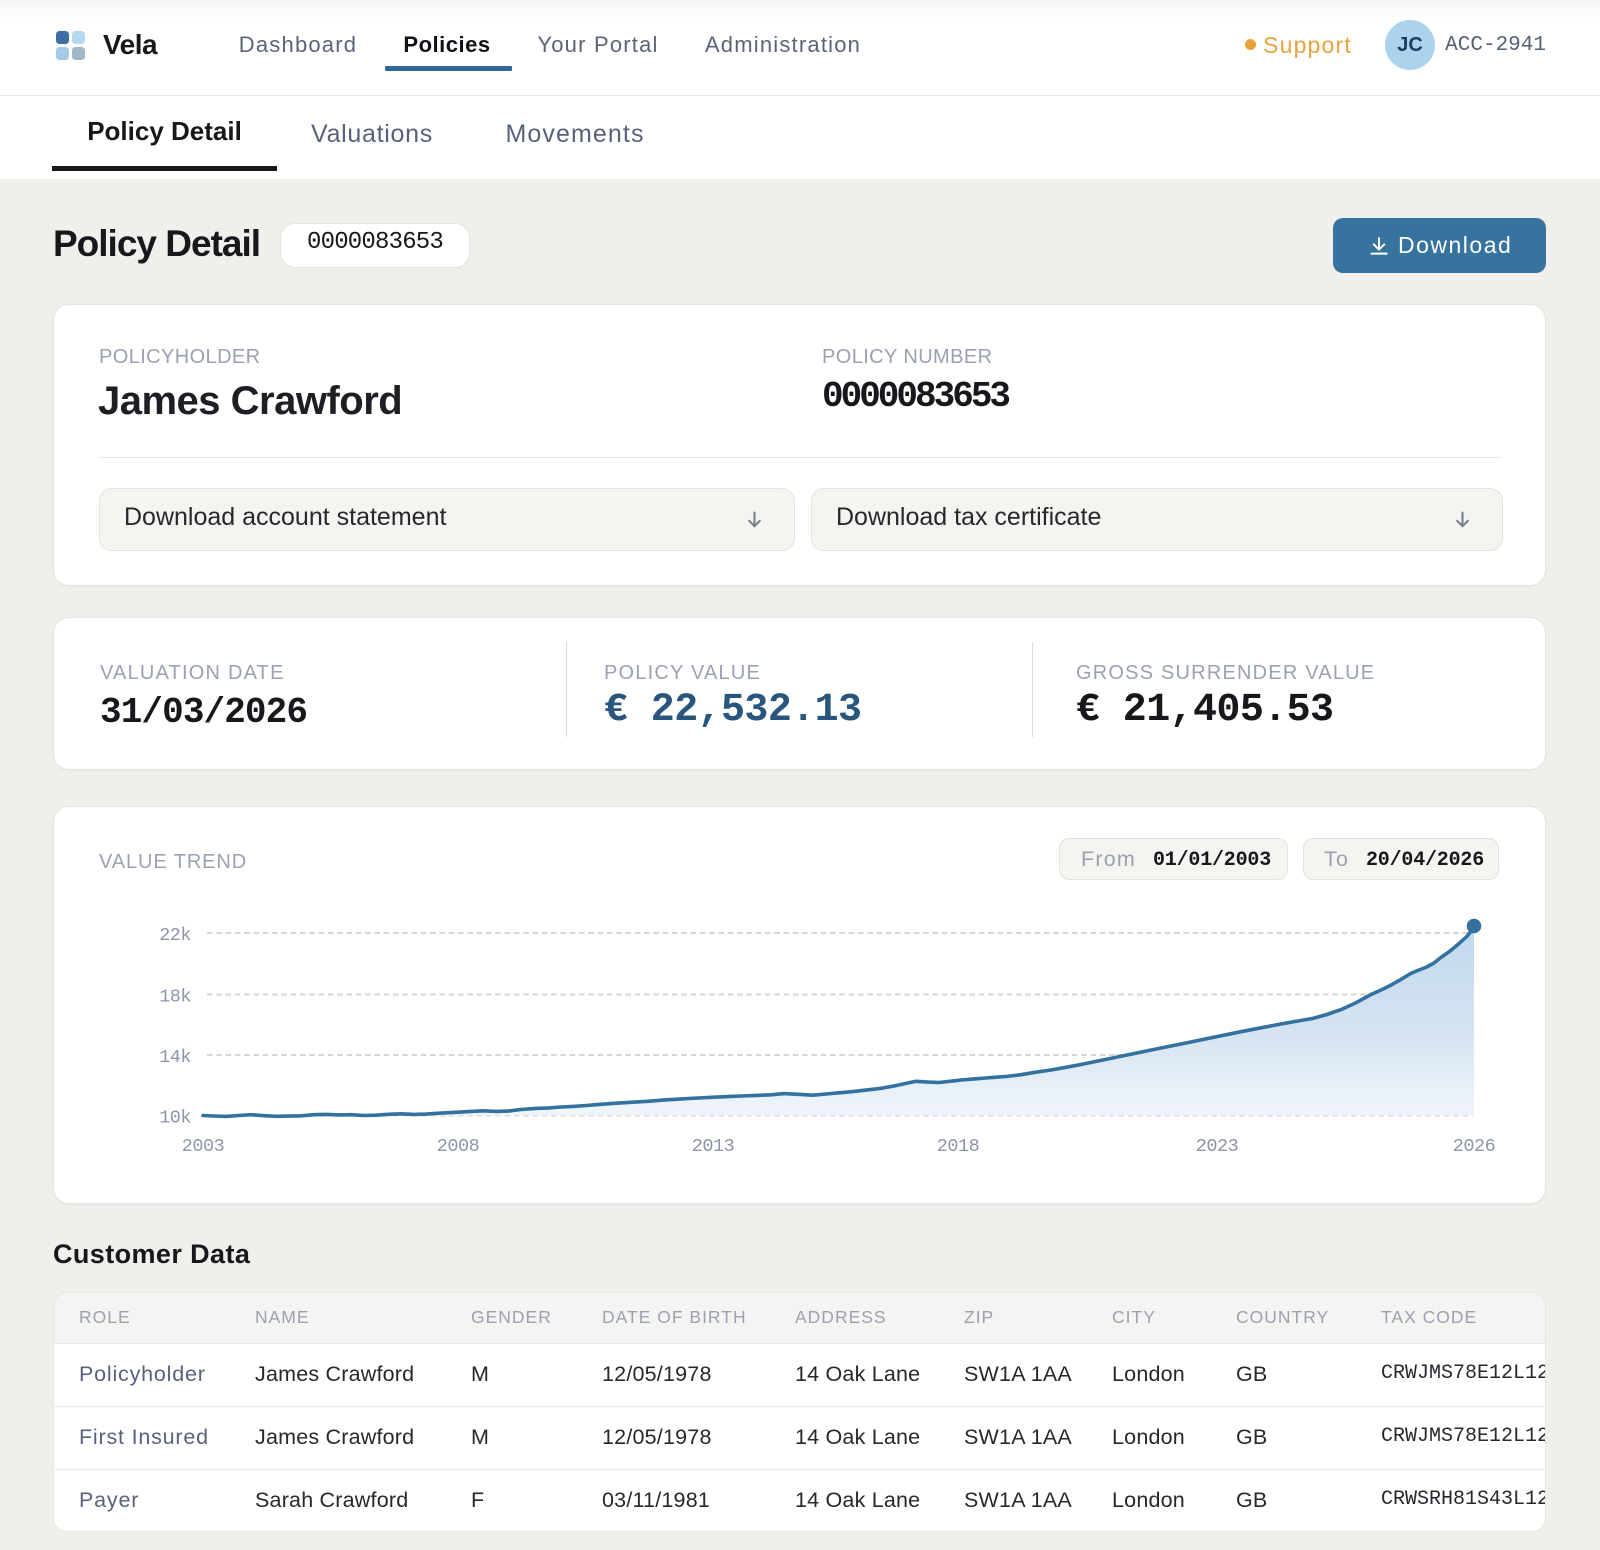  I want to click on svg-text: 2008, so click(458, 1146).